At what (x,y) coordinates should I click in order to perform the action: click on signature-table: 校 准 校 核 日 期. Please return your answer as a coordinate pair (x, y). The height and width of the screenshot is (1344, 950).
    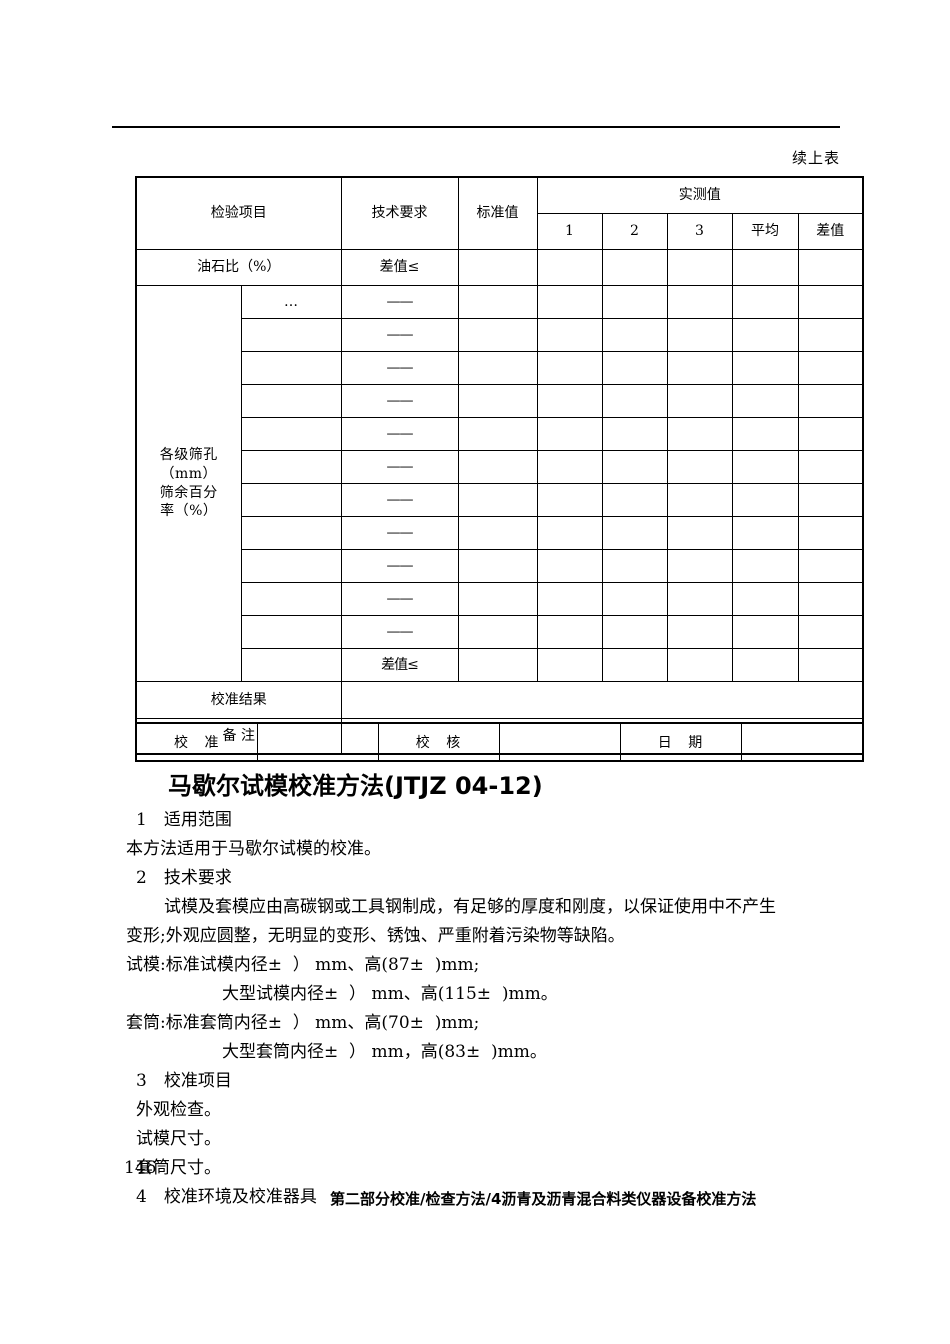
    Looking at the image, I should click on (499, 742).